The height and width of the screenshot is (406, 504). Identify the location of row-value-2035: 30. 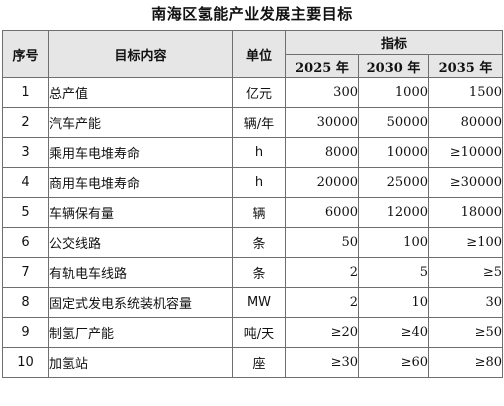
(465, 302).